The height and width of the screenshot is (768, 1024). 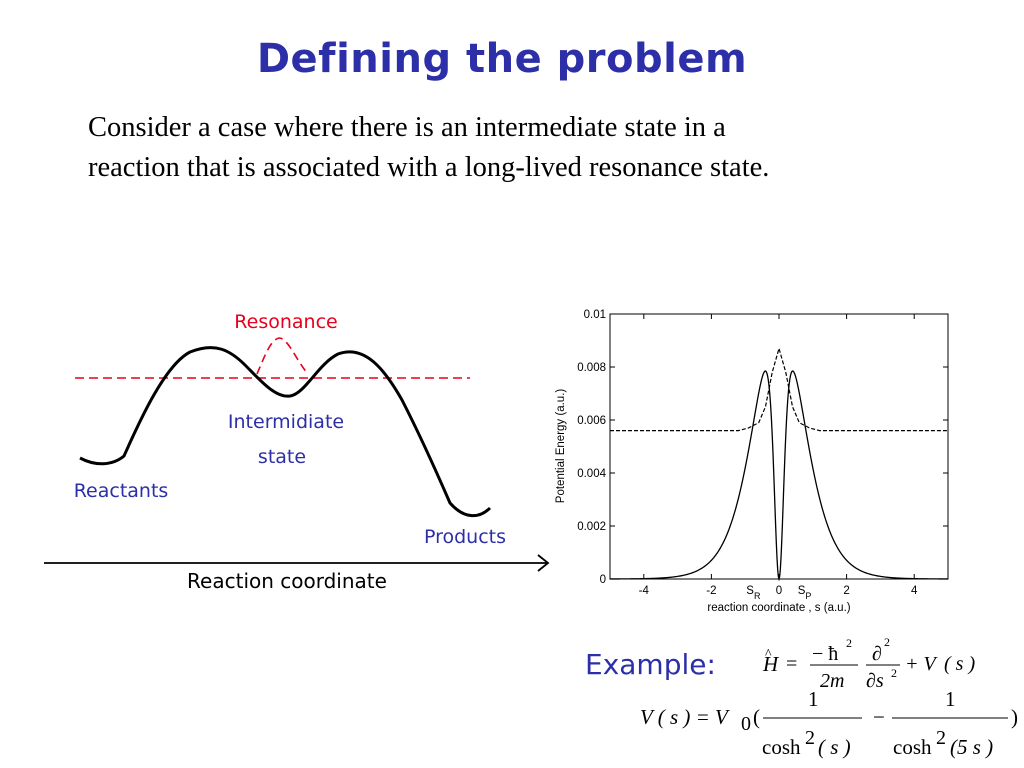 I want to click on eq2-sub0: 0, so click(x=746, y=724).